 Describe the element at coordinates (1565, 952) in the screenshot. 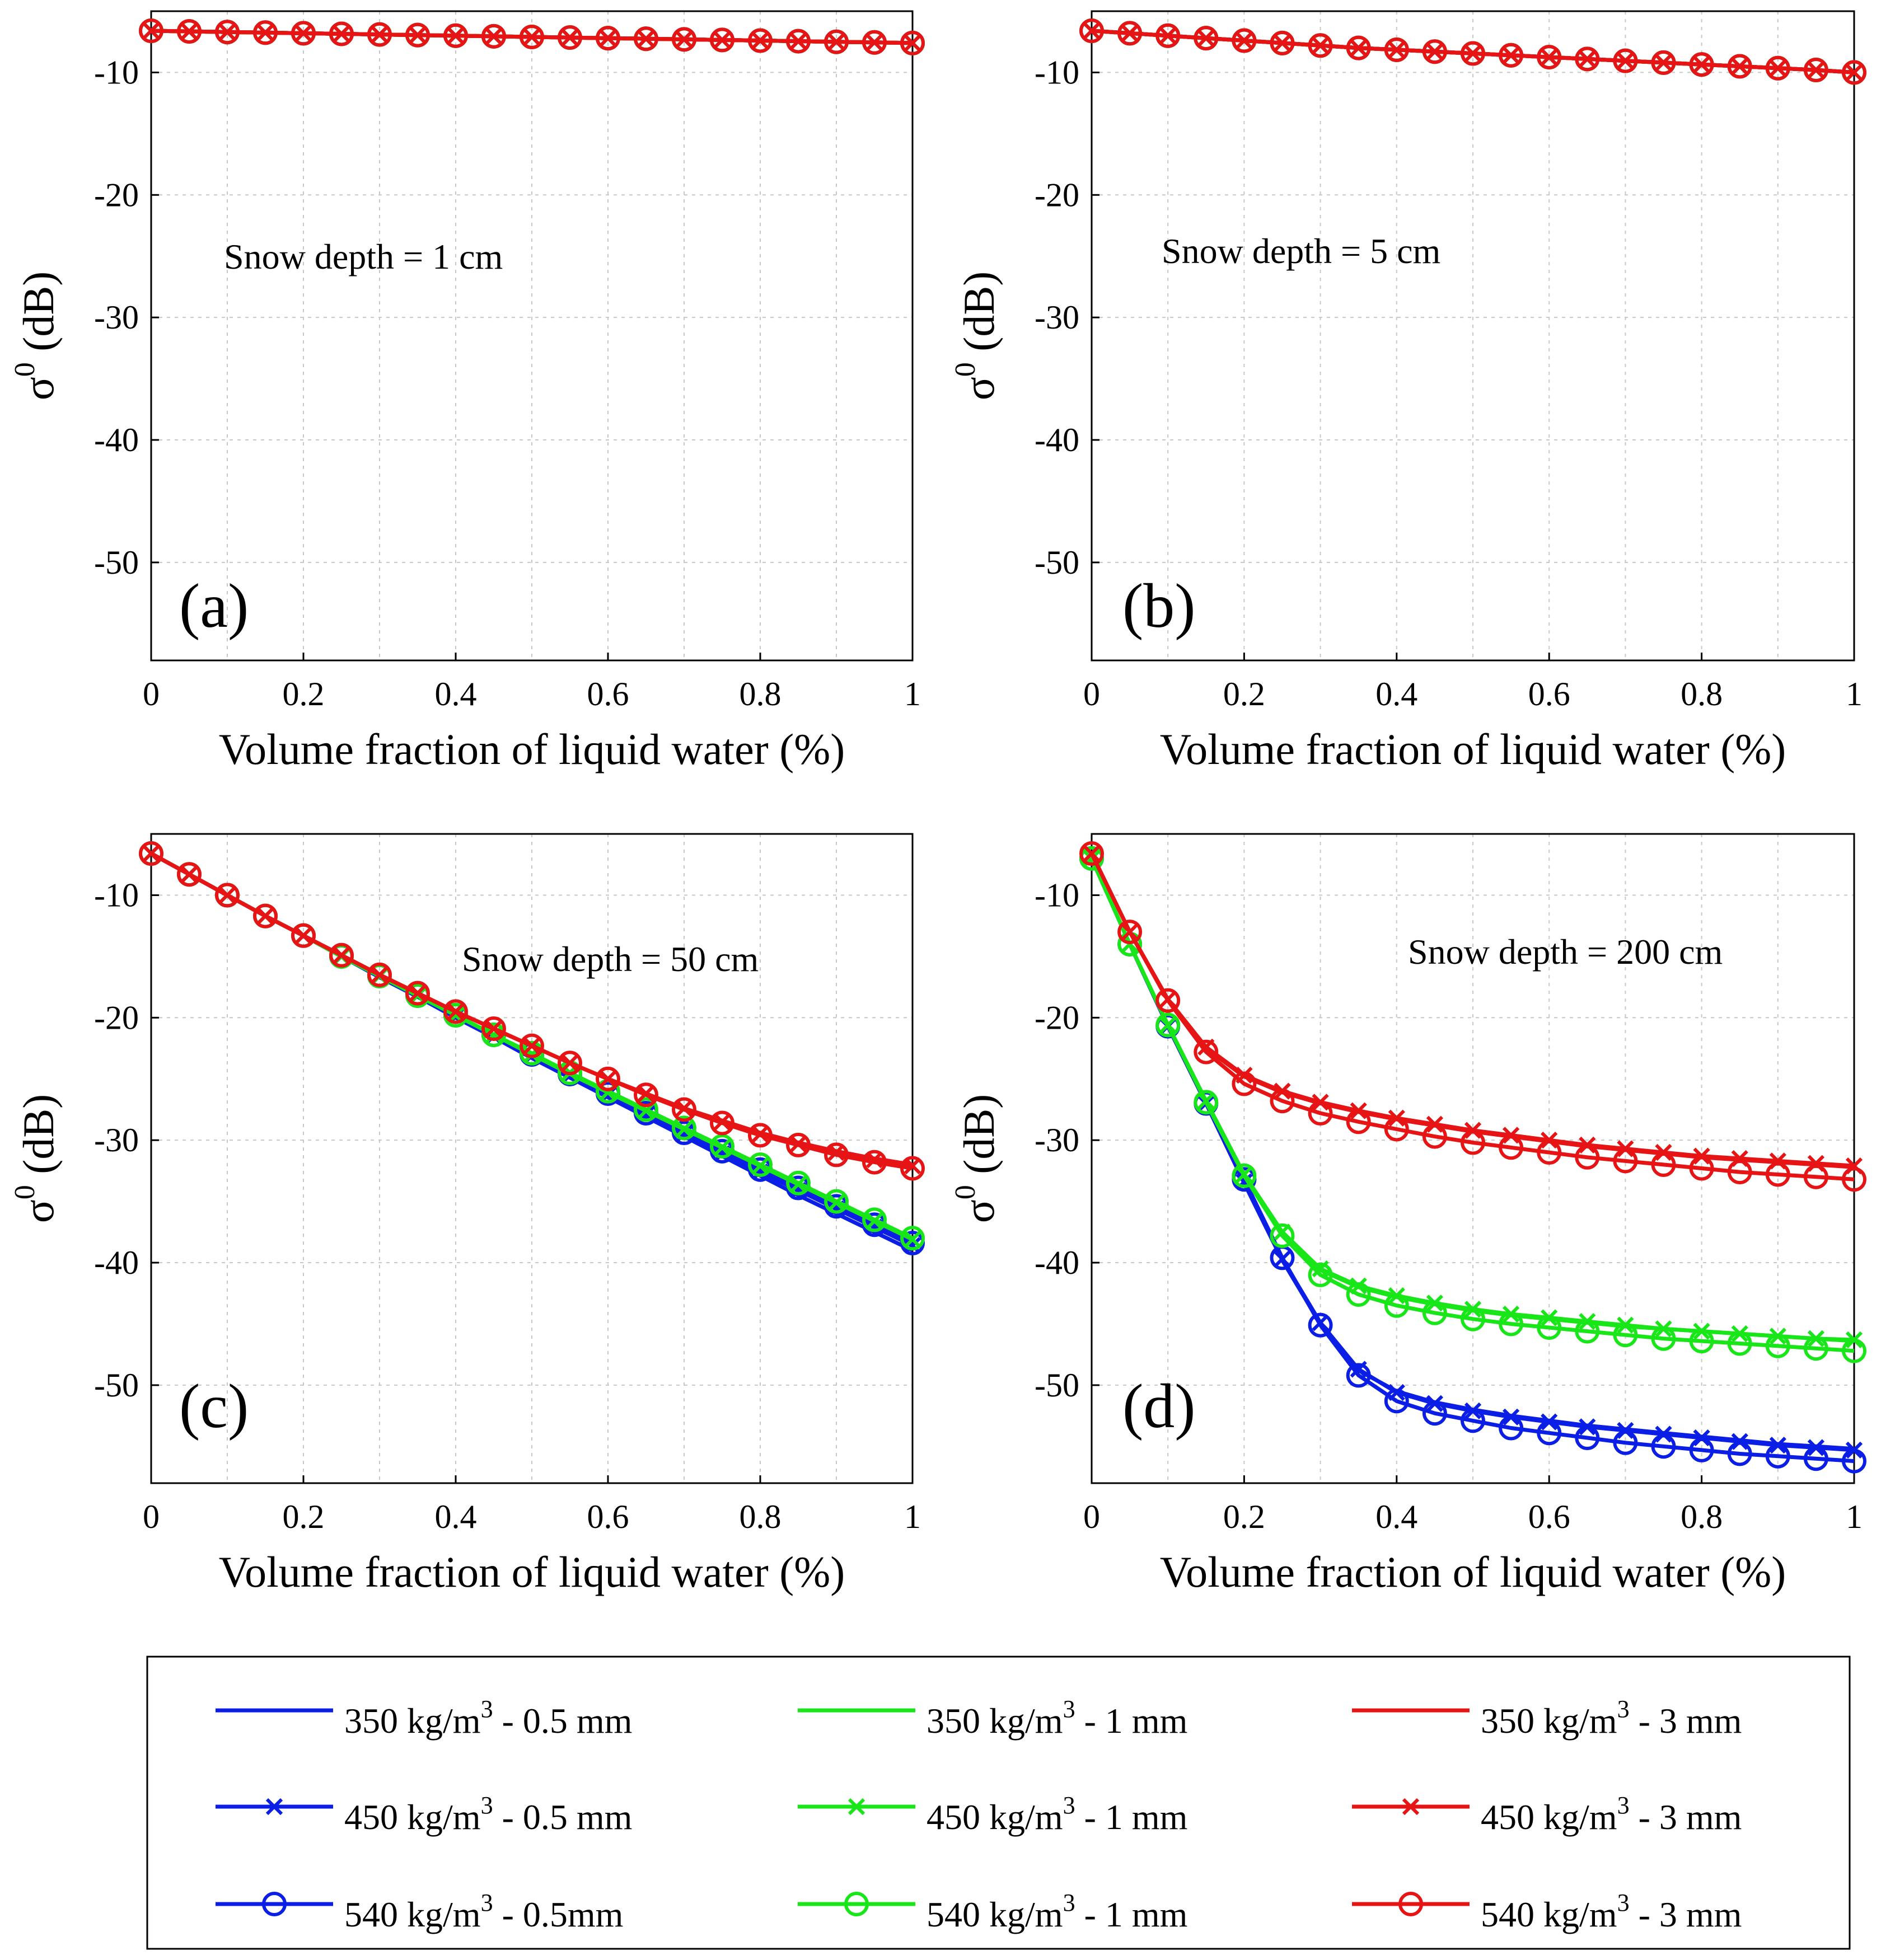

I see `snow-depth-annotation: Snow depth = 200 cm` at that location.